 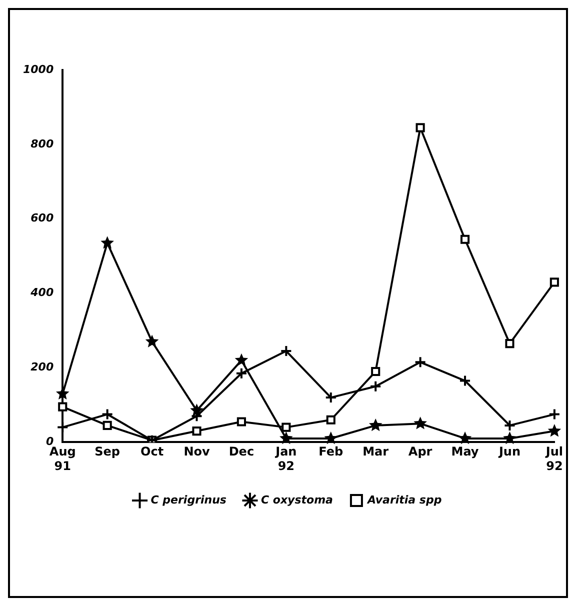 What do you see at coordinates (152, 451) in the screenshot?
I see `x-tick-label: Oct` at bounding box center [152, 451].